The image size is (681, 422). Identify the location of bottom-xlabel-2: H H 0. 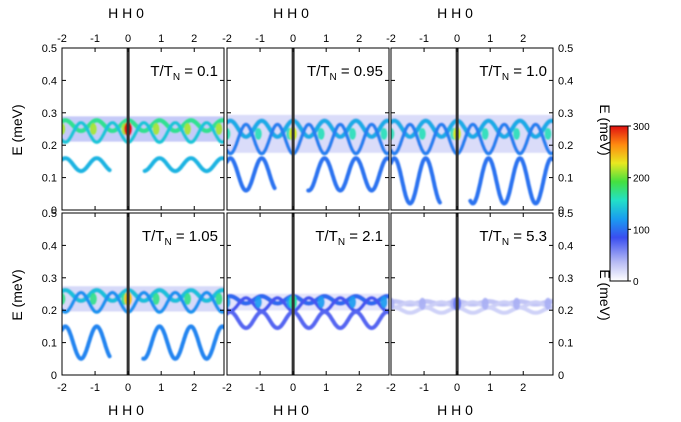
(291, 410).